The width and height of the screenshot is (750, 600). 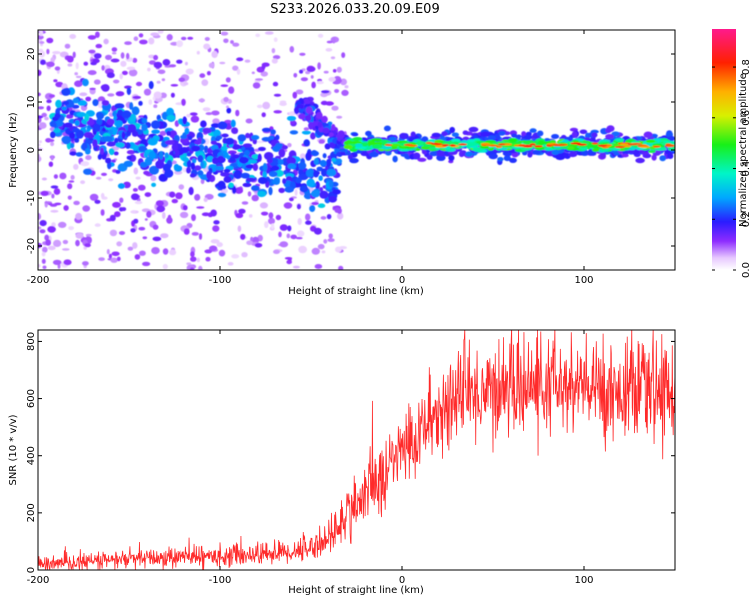 I want to click on spectrogram-x-tick-label: 100, so click(x=583, y=280).